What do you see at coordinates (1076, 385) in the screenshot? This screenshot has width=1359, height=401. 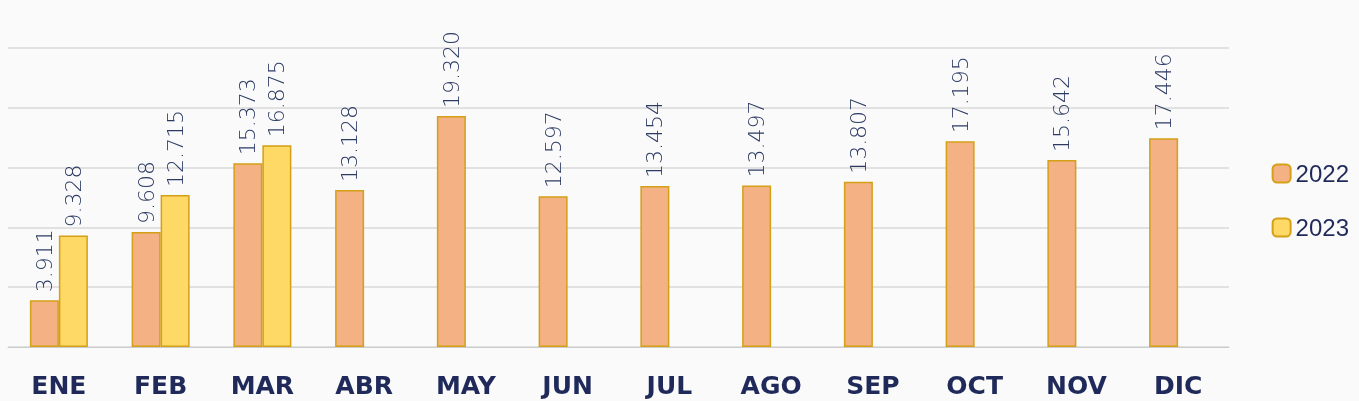 I see `x-tick-label: NOV` at bounding box center [1076, 385].